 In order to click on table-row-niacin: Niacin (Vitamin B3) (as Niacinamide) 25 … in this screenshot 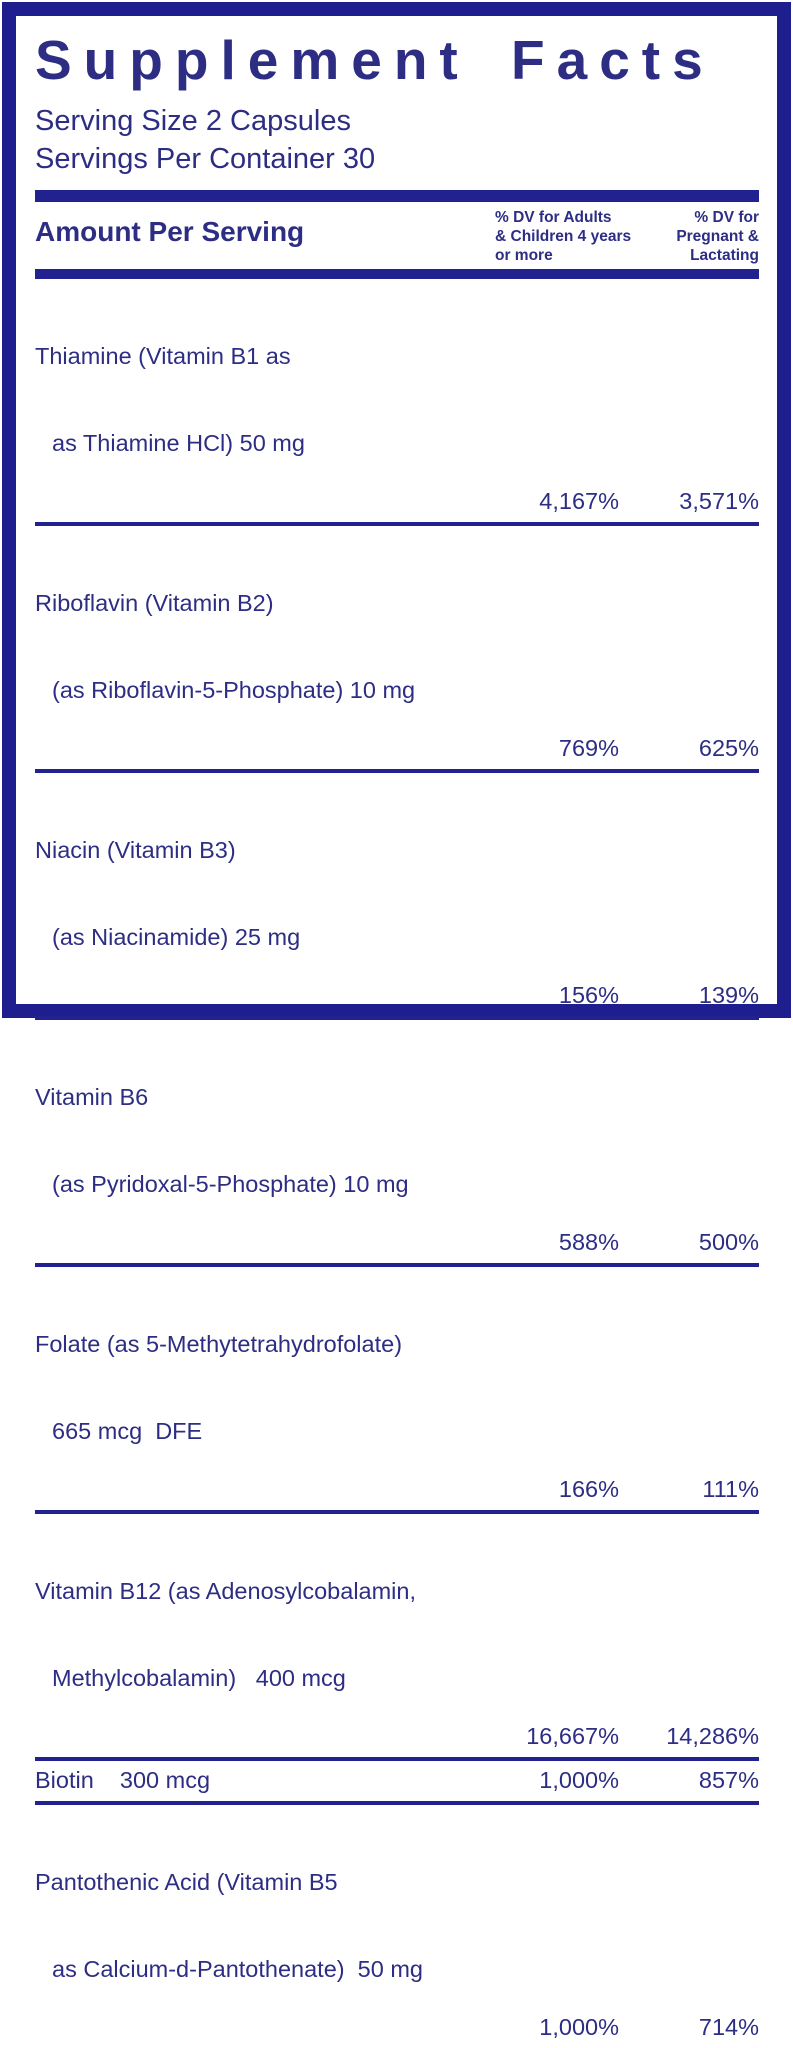, I will do `click(397, 896)`.